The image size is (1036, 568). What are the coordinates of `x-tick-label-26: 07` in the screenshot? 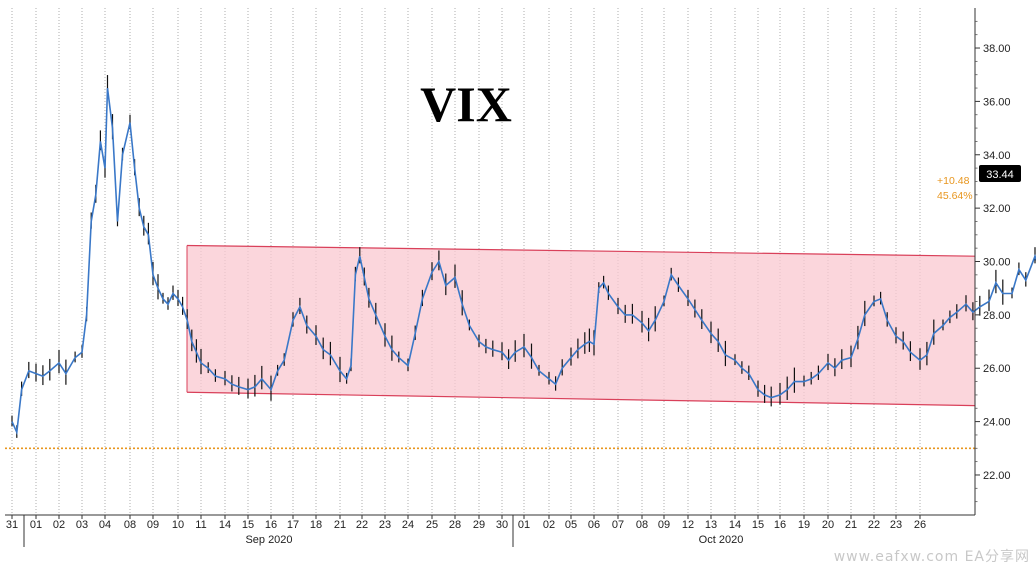 It's located at (618, 525).